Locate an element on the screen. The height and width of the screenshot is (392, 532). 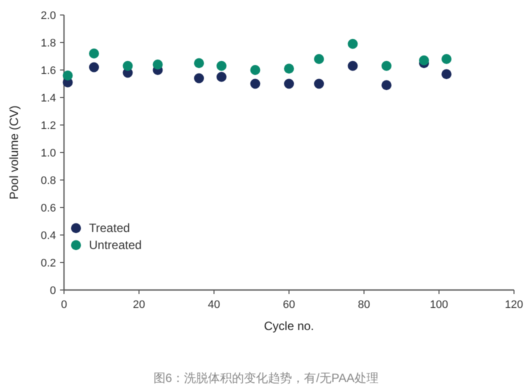
y-tick-label: 0.2 is located at coordinates (48, 264).